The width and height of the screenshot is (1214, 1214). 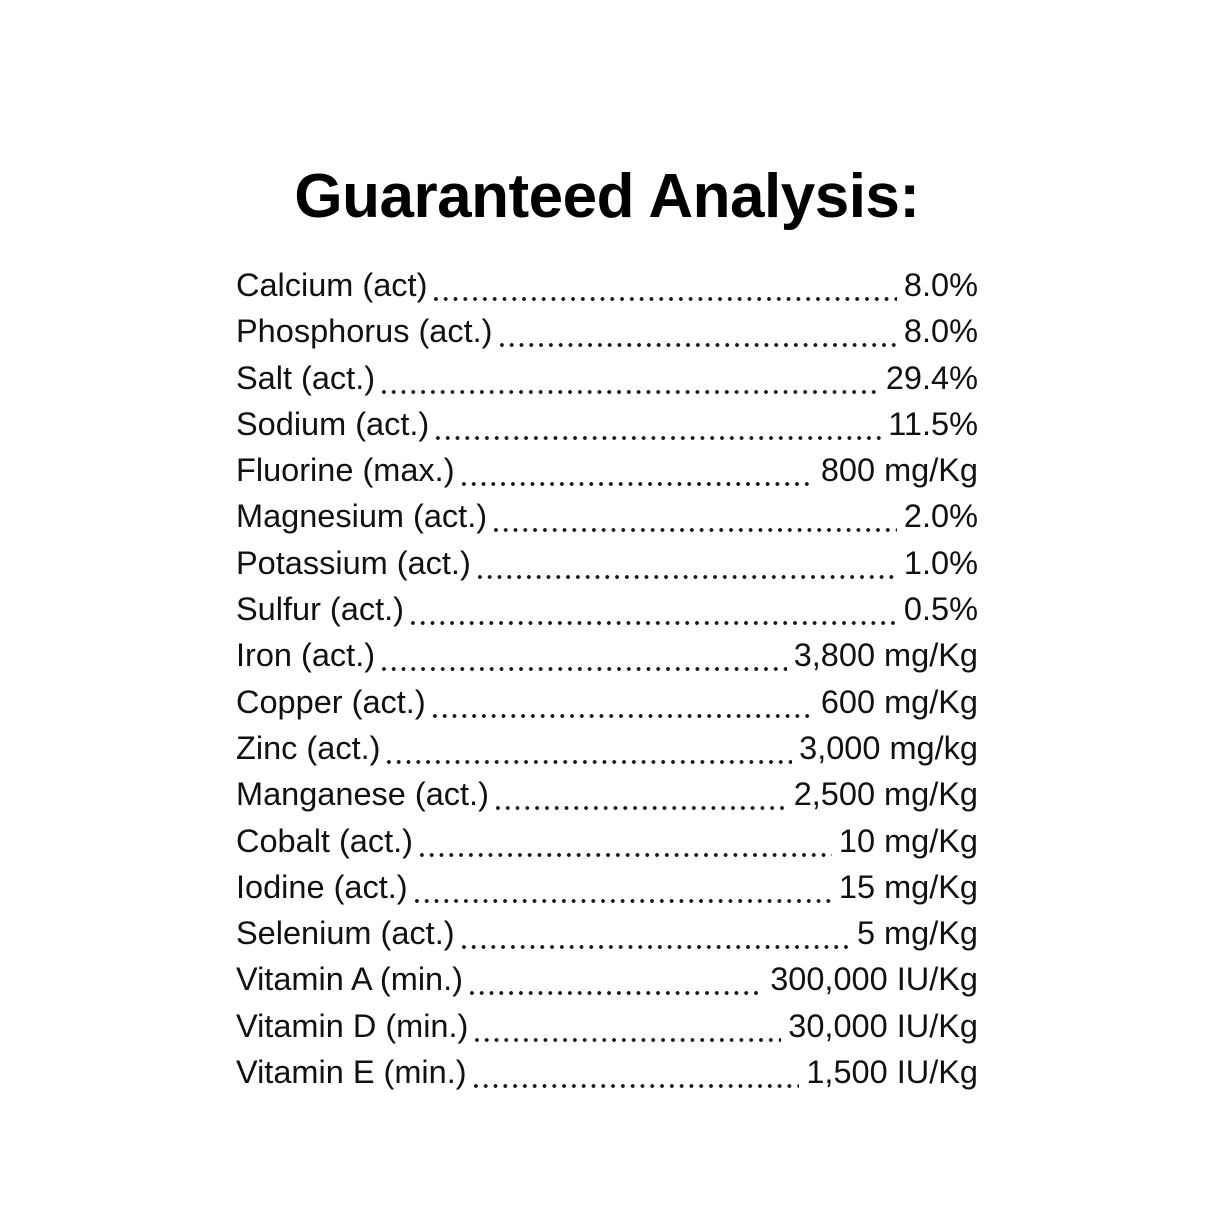 I want to click on analysis-row: Vitamin E (min.) 1,500 IU/Kg, so click(x=607, y=1072).